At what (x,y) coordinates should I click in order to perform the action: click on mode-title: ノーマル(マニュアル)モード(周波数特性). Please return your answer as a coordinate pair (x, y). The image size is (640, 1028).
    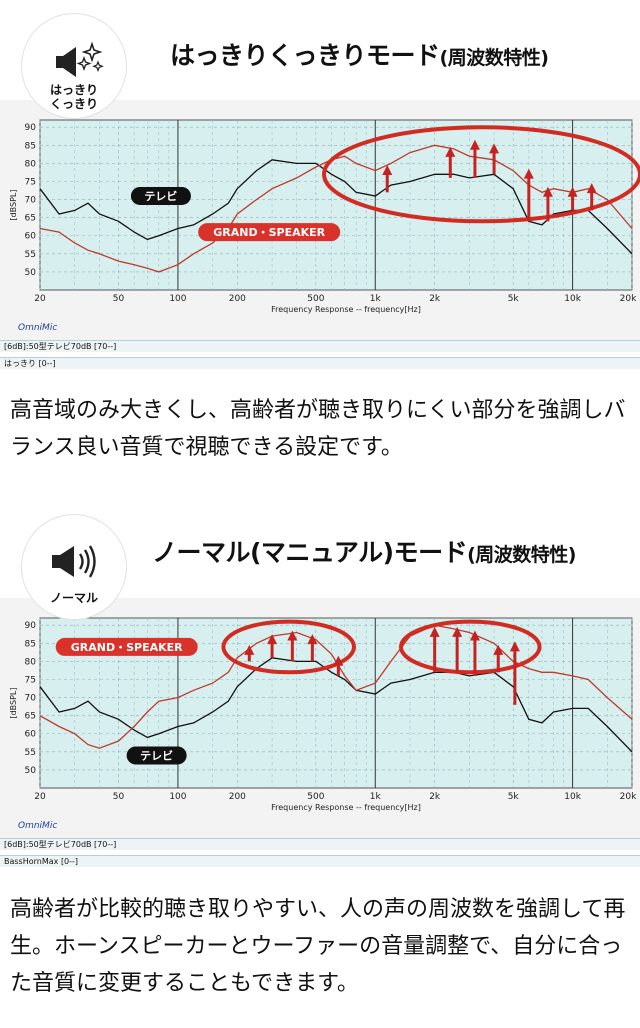
    Looking at the image, I should click on (364, 551).